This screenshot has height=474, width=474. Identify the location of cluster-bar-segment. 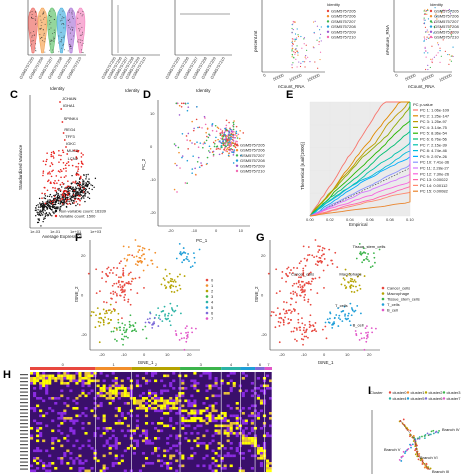
(201, 368).